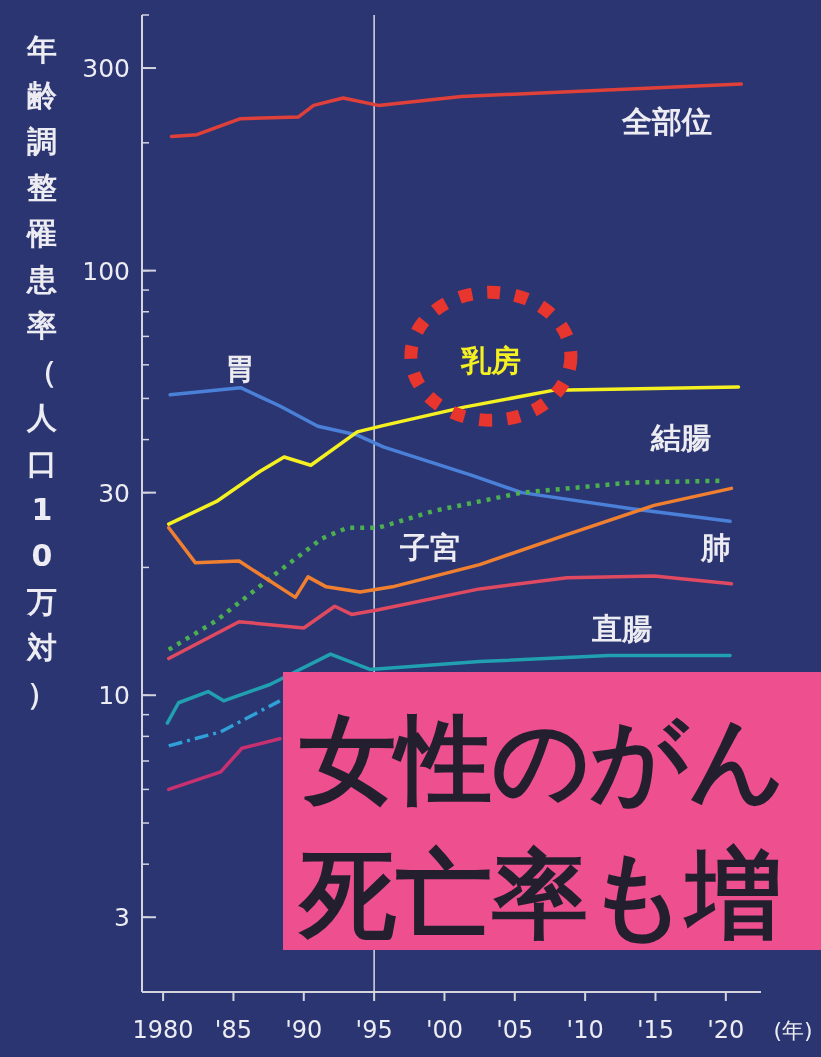 This screenshot has height=1057, width=821. I want to click on x-tick-label: '90, so click(304, 1030).